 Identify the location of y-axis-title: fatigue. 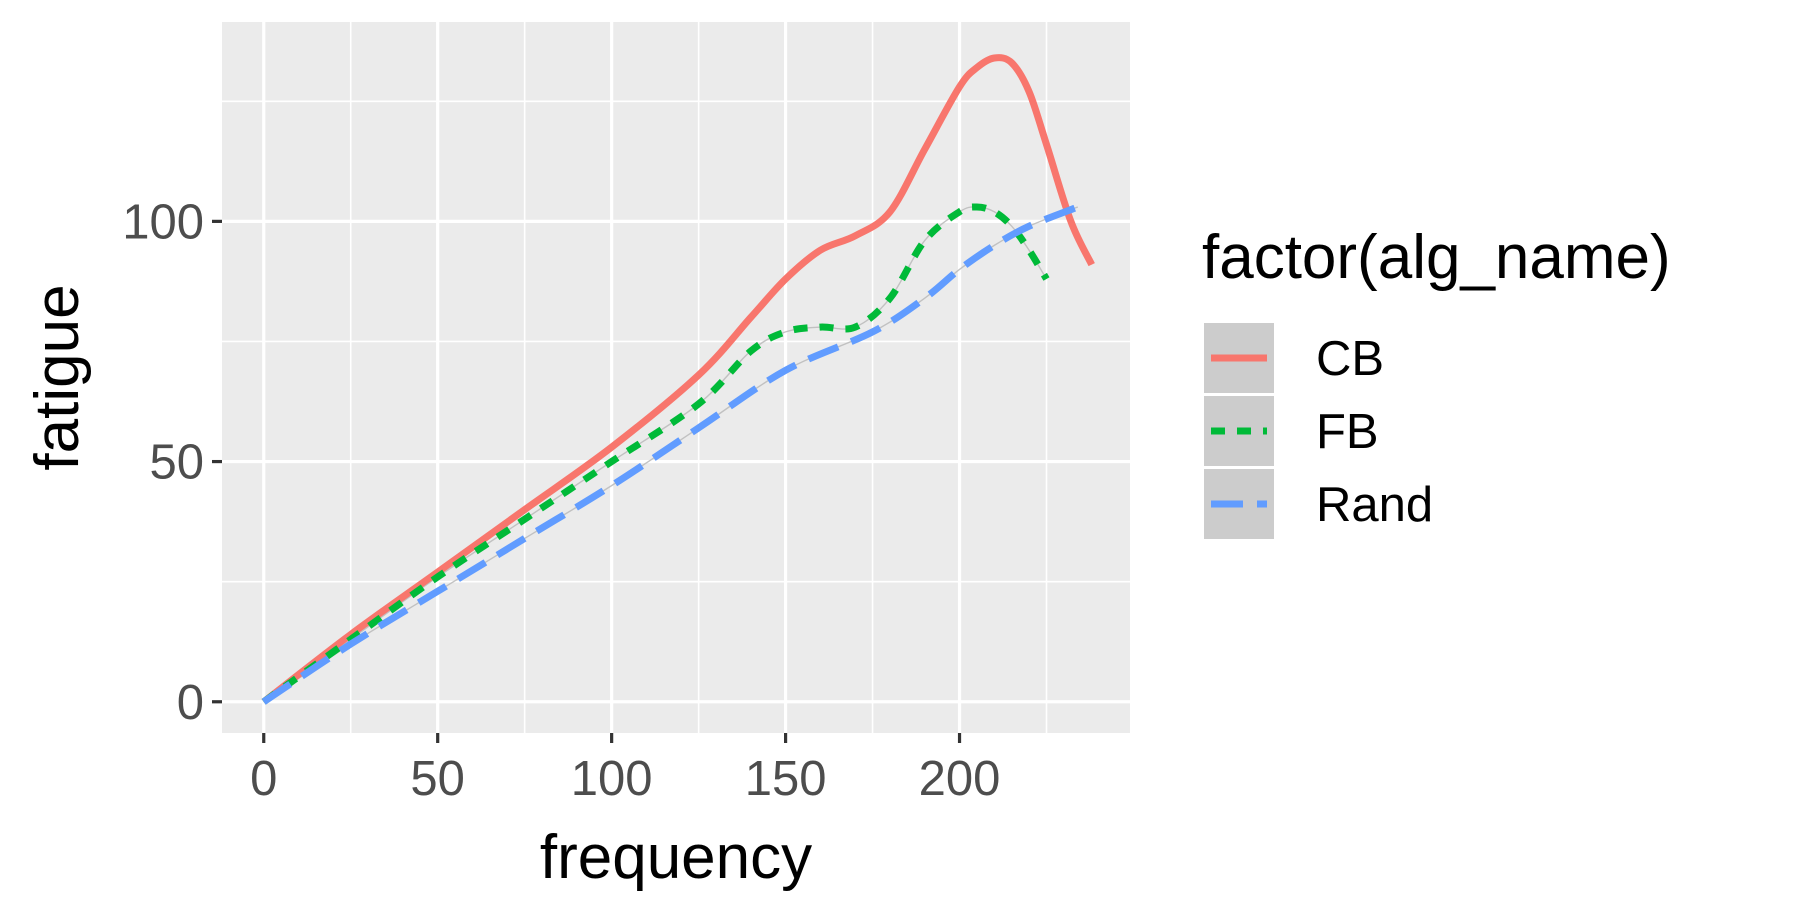
(57, 377).